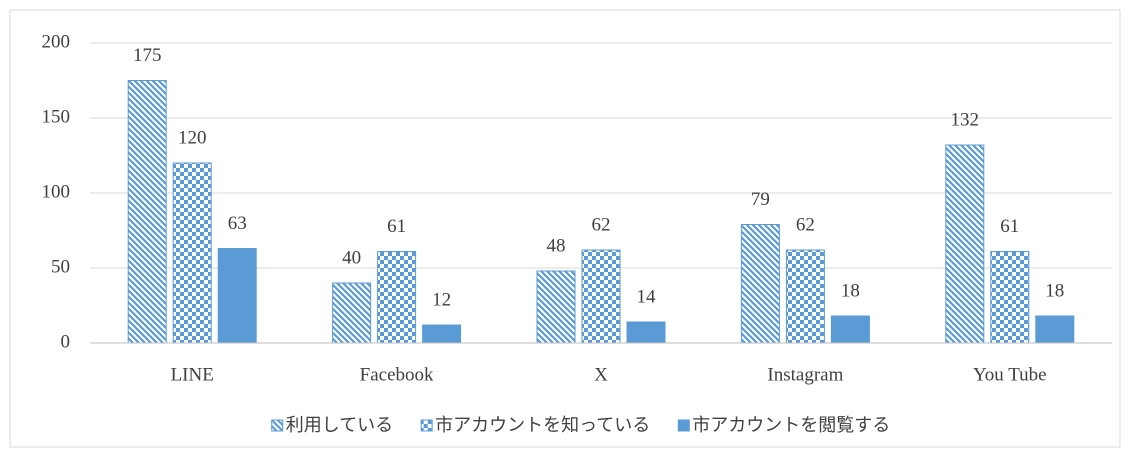 This screenshot has width=1131, height=457. Describe the element at coordinates (339, 425) in the screenshot. I see `legend-label: 利用している` at that location.